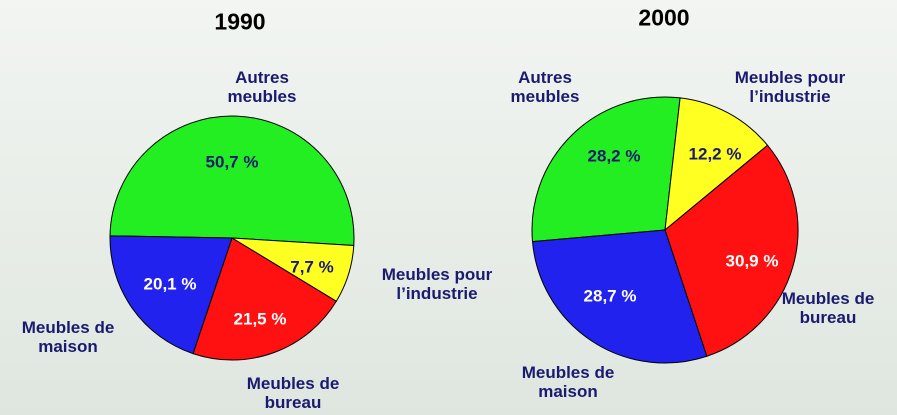 Image resolution: width=897 pixels, height=415 pixels. I want to click on value-label: 21,5 %, so click(260, 318).